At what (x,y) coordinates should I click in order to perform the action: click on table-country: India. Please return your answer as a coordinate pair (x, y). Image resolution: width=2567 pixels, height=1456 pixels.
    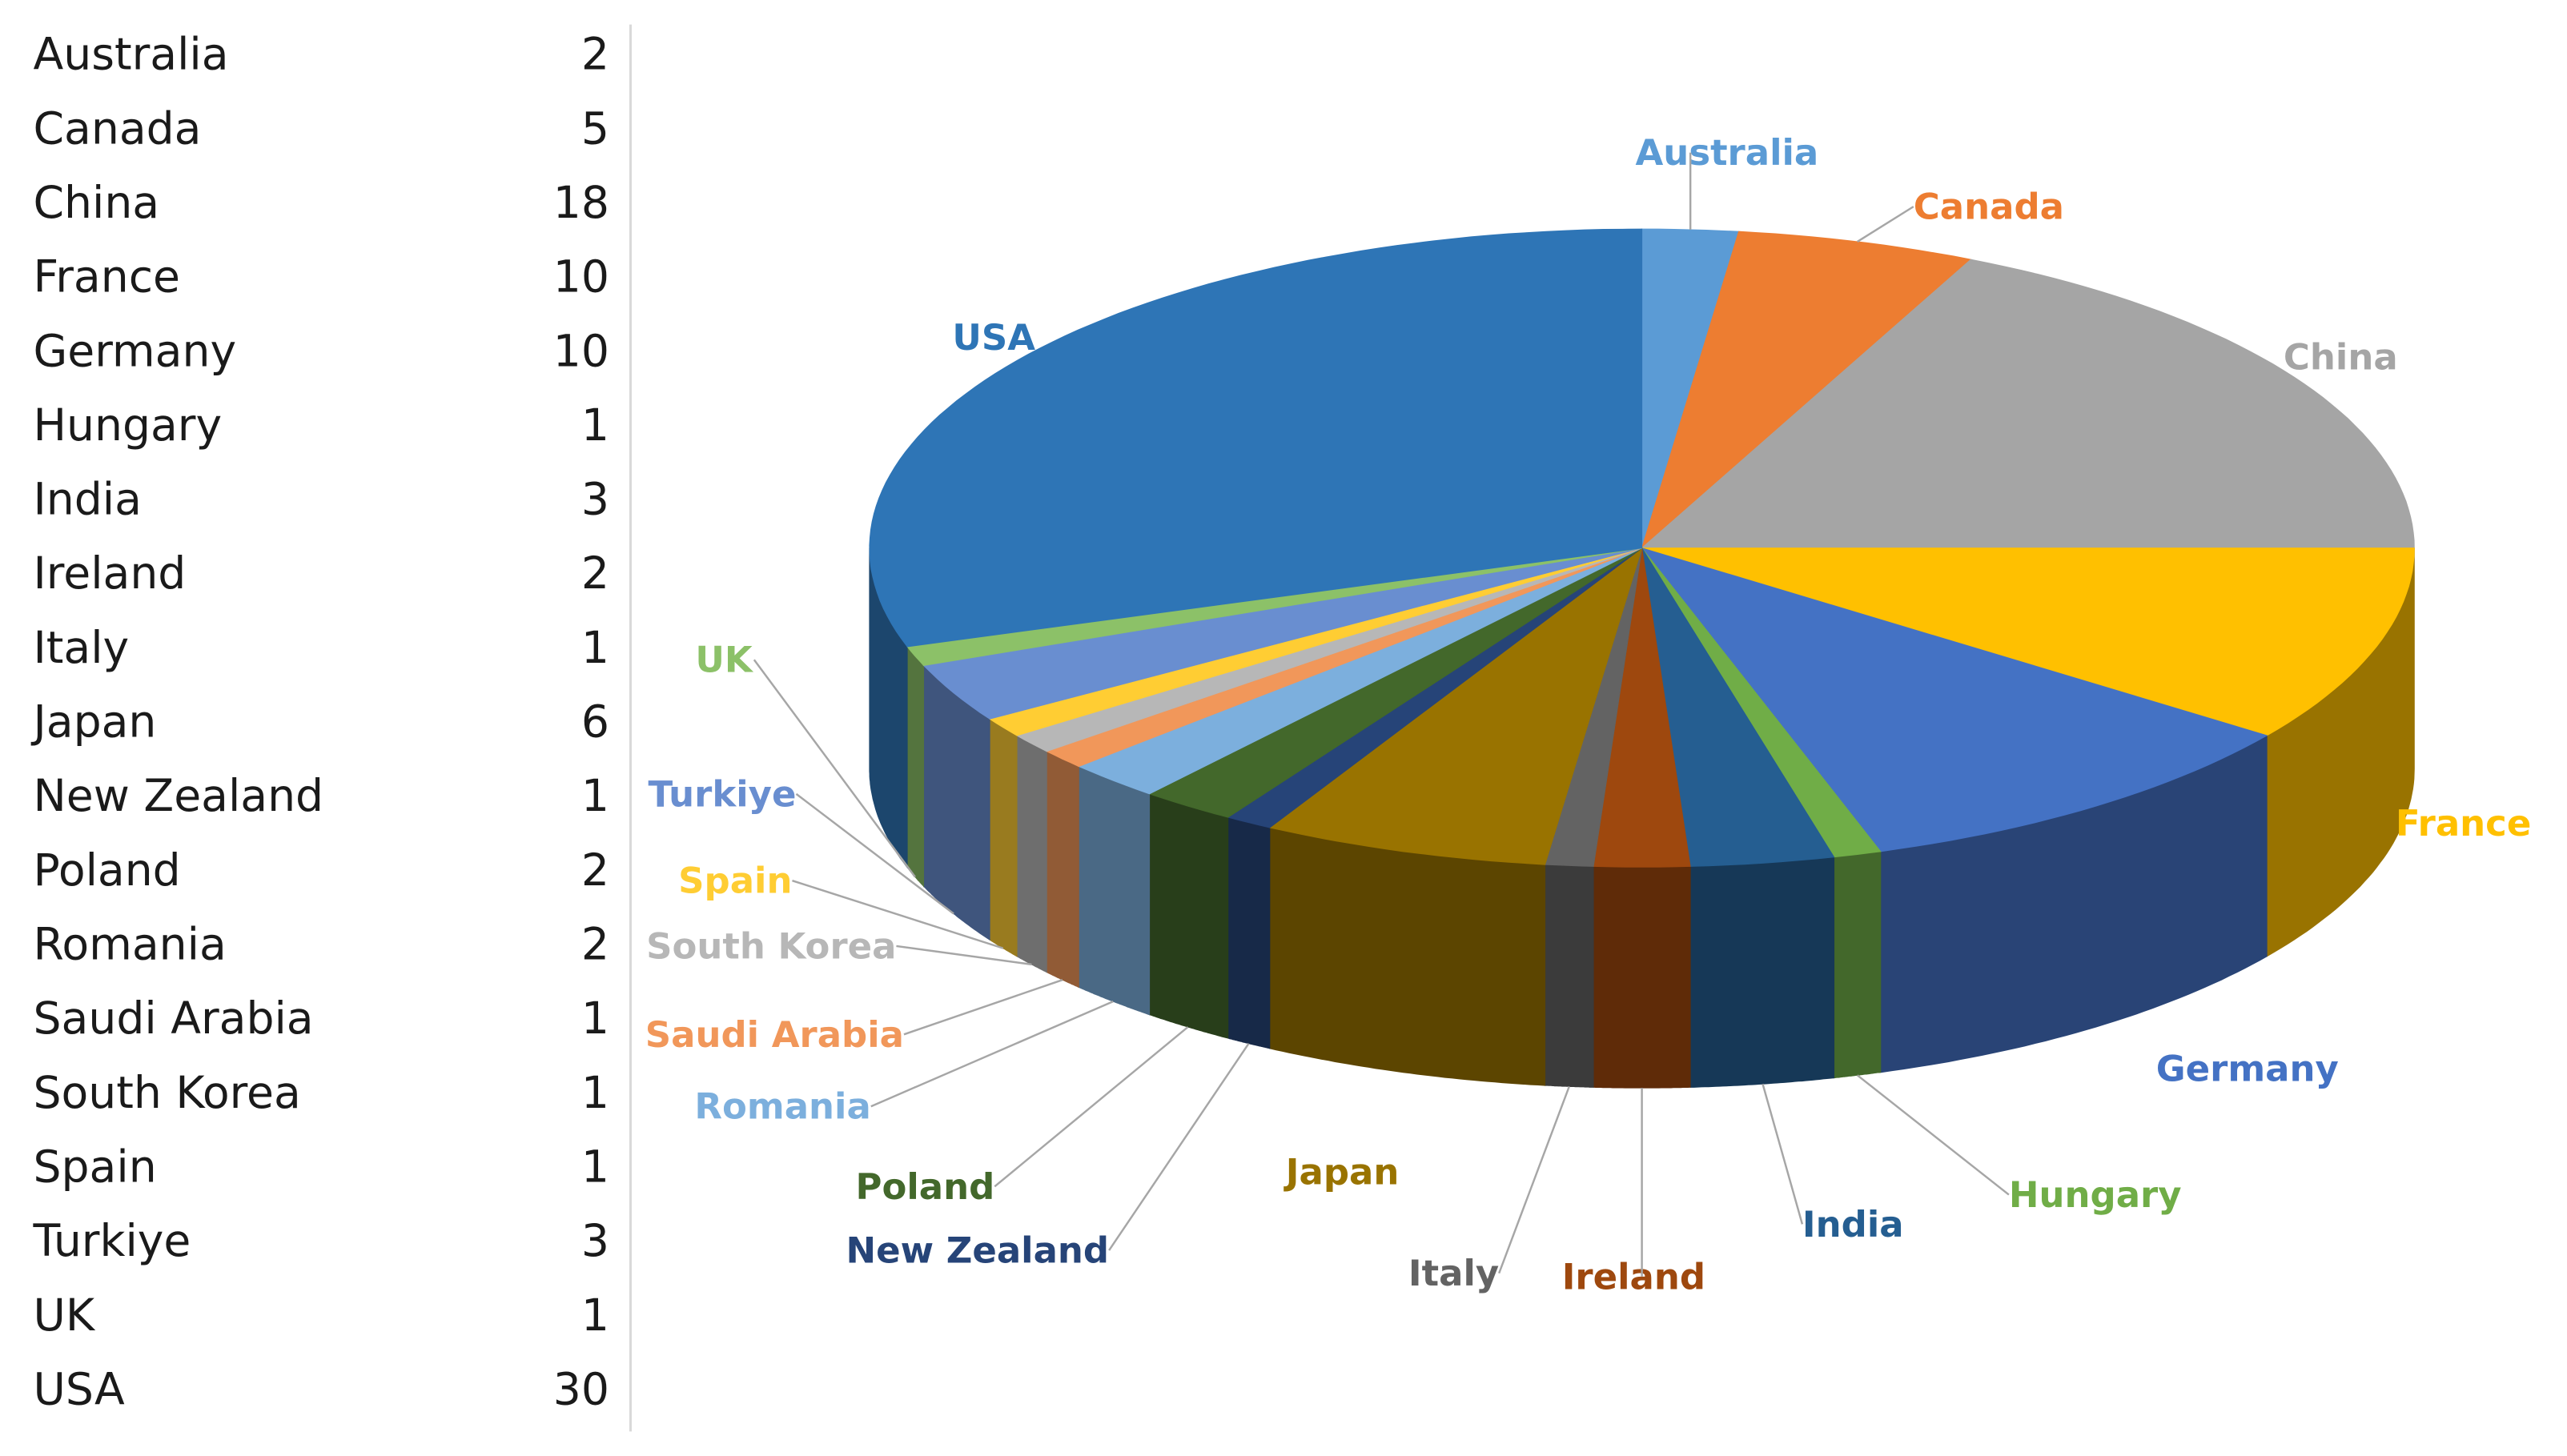
    Looking at the image, I should click on (88, 500).